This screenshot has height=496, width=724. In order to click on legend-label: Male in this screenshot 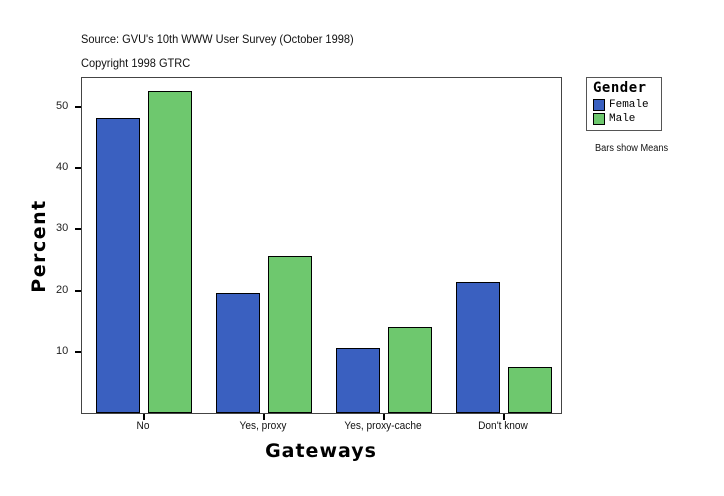, I will do `click(622, 119)`.